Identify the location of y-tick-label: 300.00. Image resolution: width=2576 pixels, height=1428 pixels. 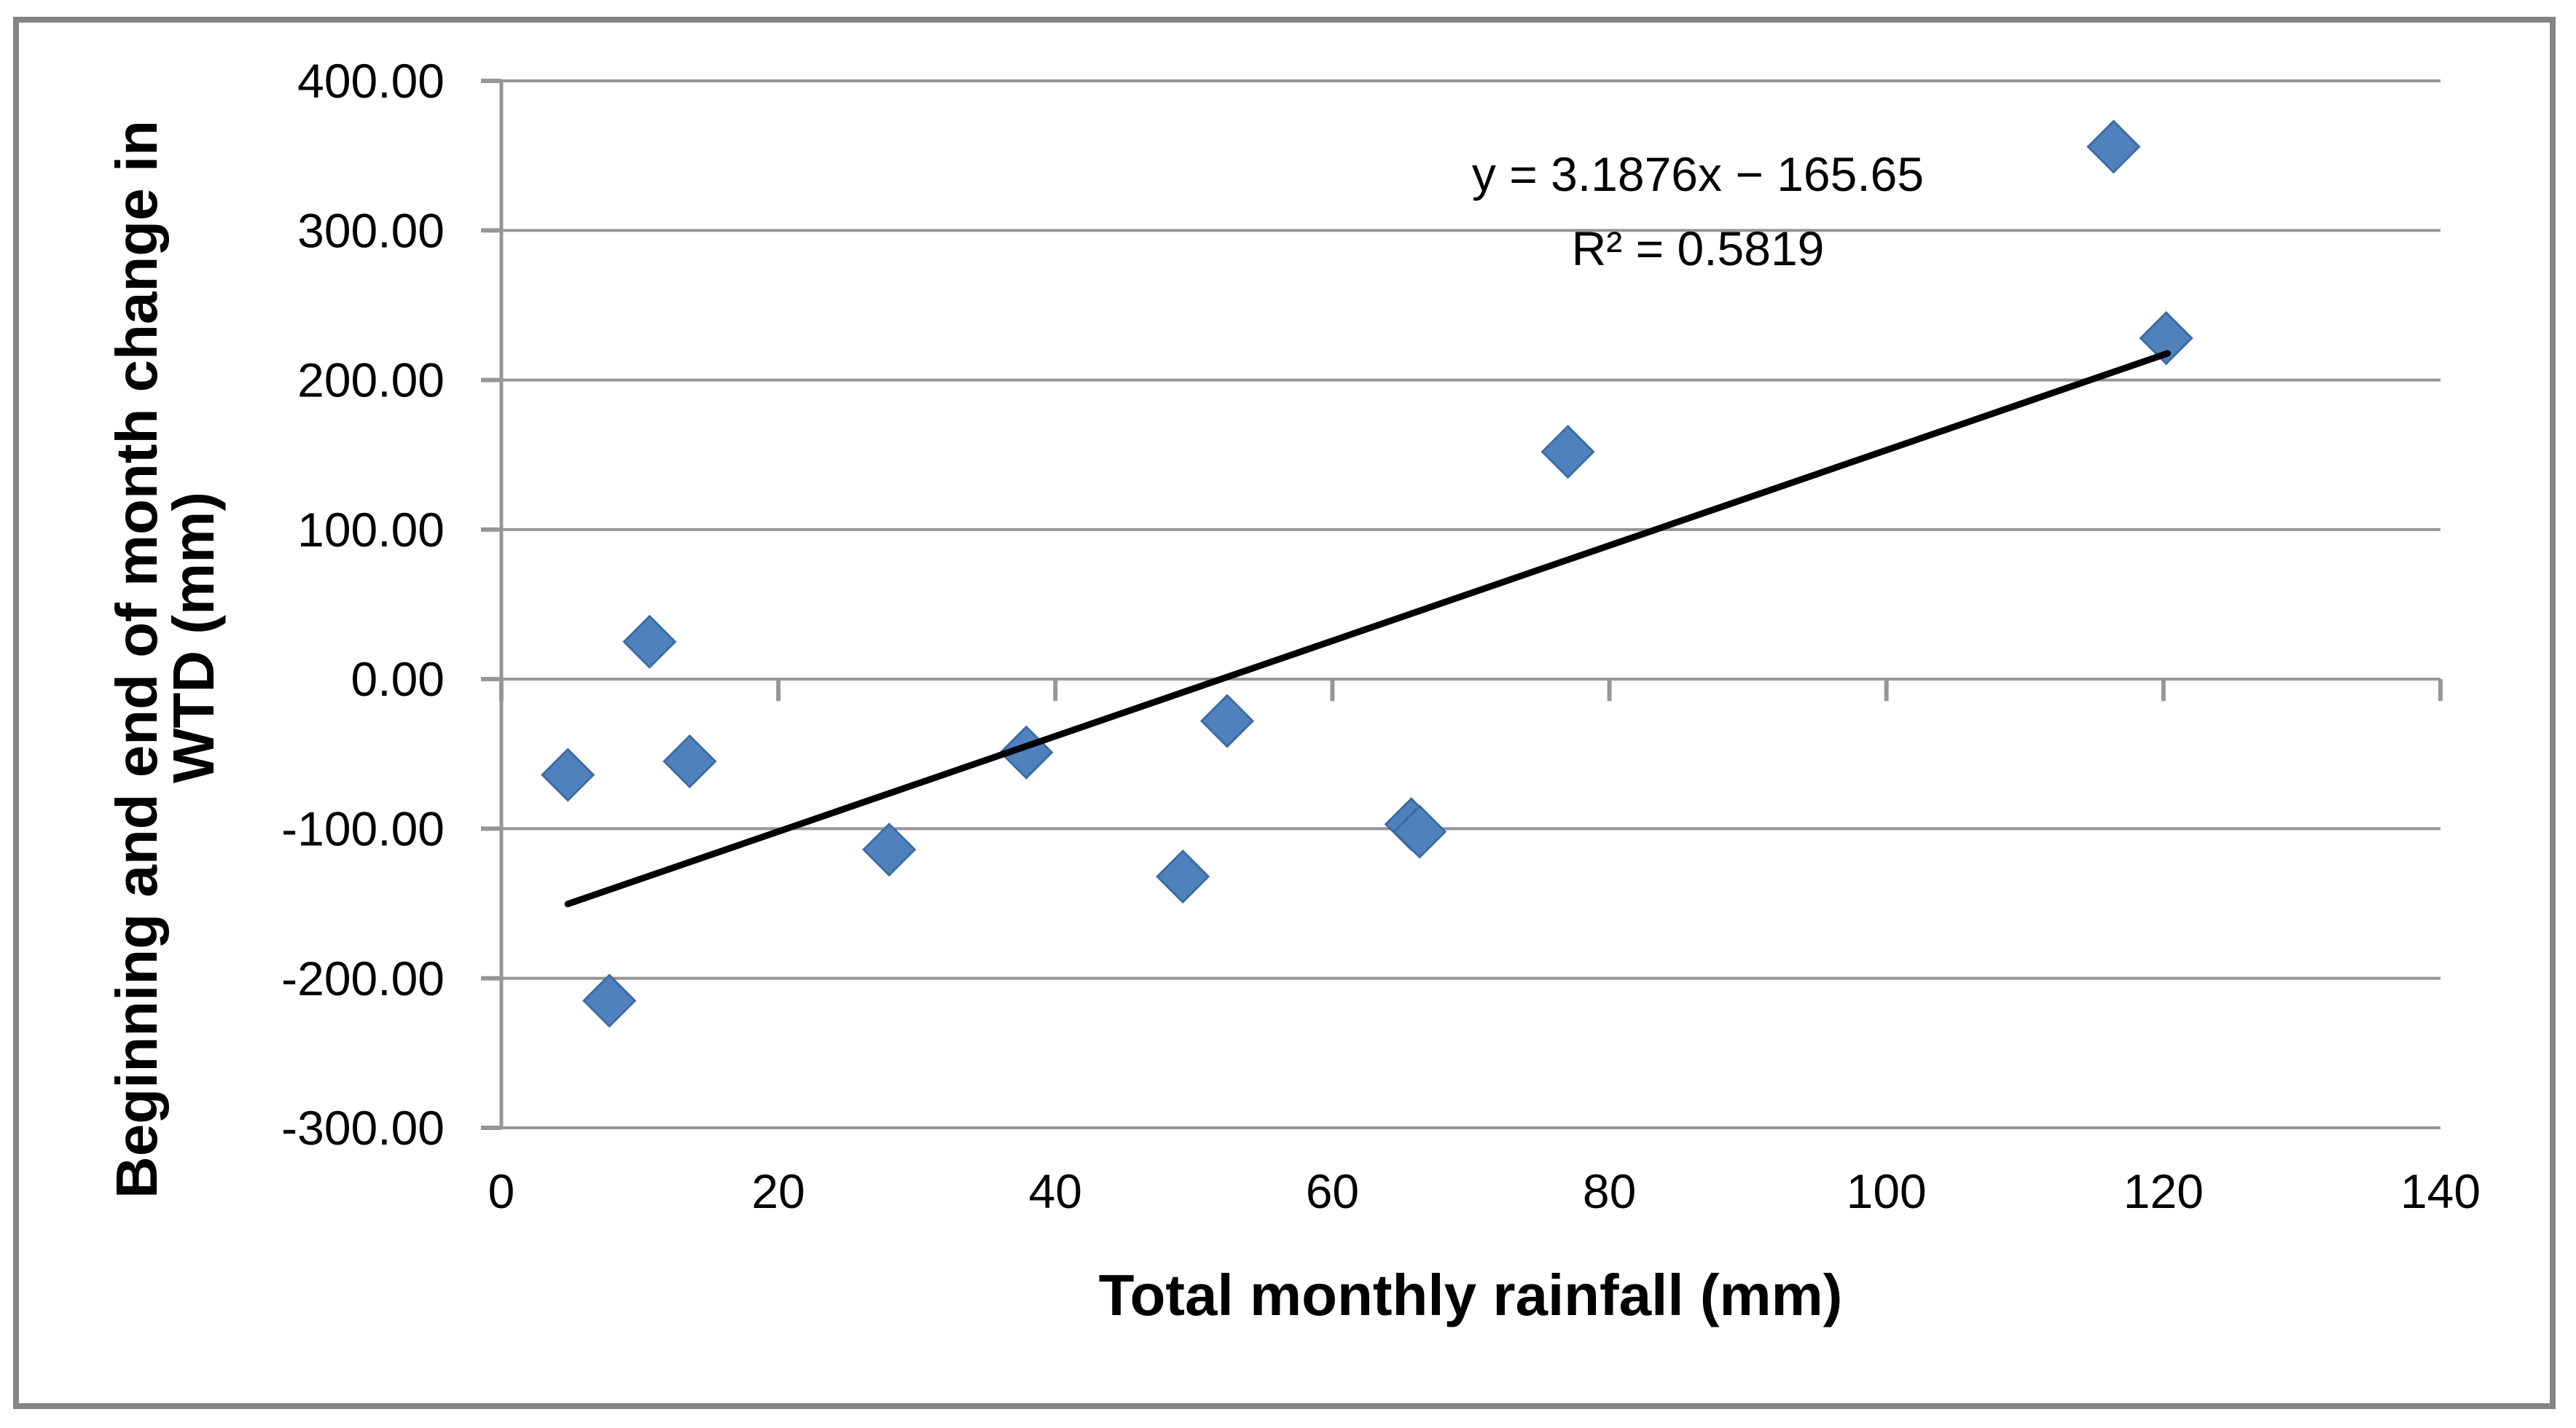
(371, 230).